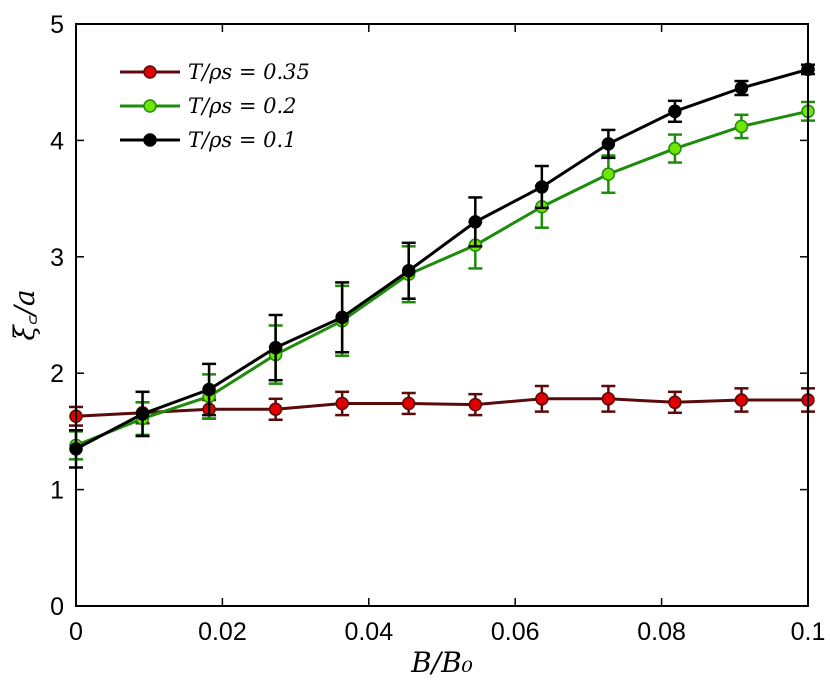 This screenshot has width=830, height=686. Describe the element at coordinates (76, 632) in the screenshot. I see `x-tick-label: 0` at that location.